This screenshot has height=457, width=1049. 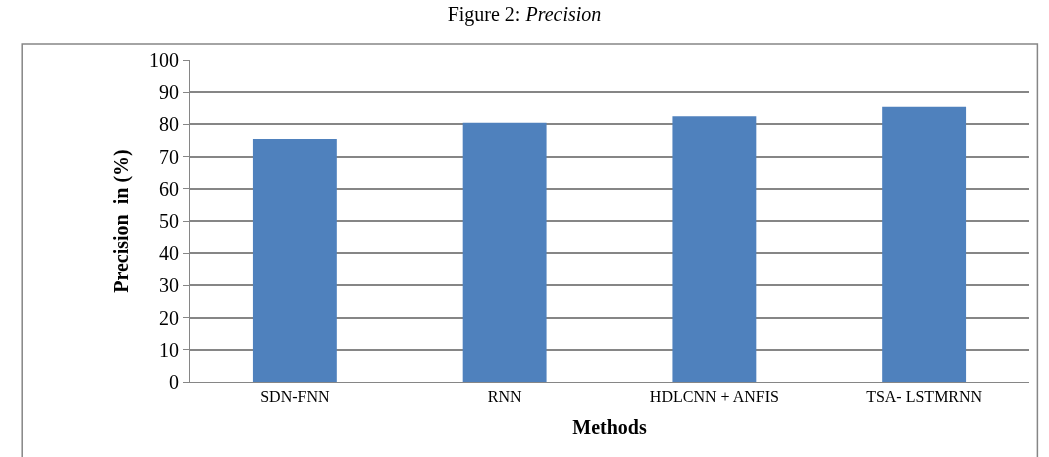 I want to click on y-tick-label: 80, so click(x=169, y=124).